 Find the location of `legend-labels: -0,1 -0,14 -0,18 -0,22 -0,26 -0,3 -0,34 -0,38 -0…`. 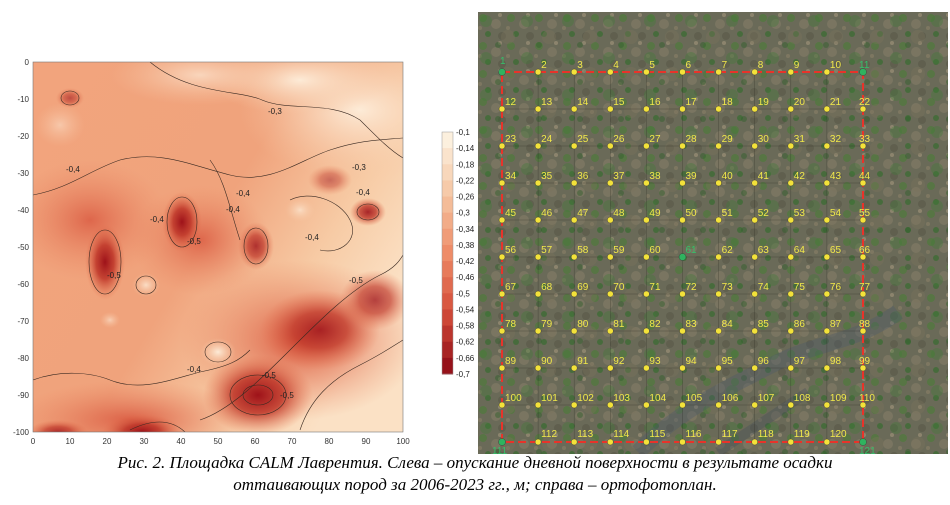

legend-labels: -0,1 -0,14 -0,18 -0,22 -0,26 -0,3 -0,34 -0,38 -0… is located at coordinates (465, 253).